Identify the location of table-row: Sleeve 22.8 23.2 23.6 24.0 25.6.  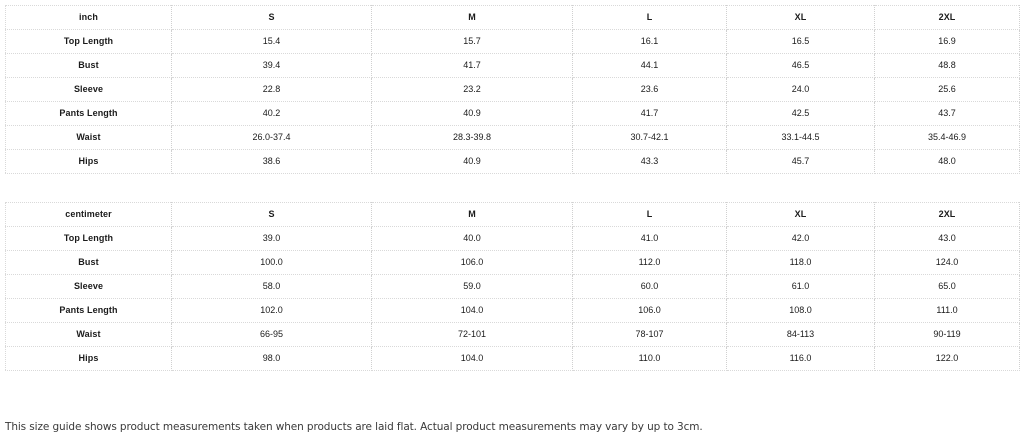
(512, 89).